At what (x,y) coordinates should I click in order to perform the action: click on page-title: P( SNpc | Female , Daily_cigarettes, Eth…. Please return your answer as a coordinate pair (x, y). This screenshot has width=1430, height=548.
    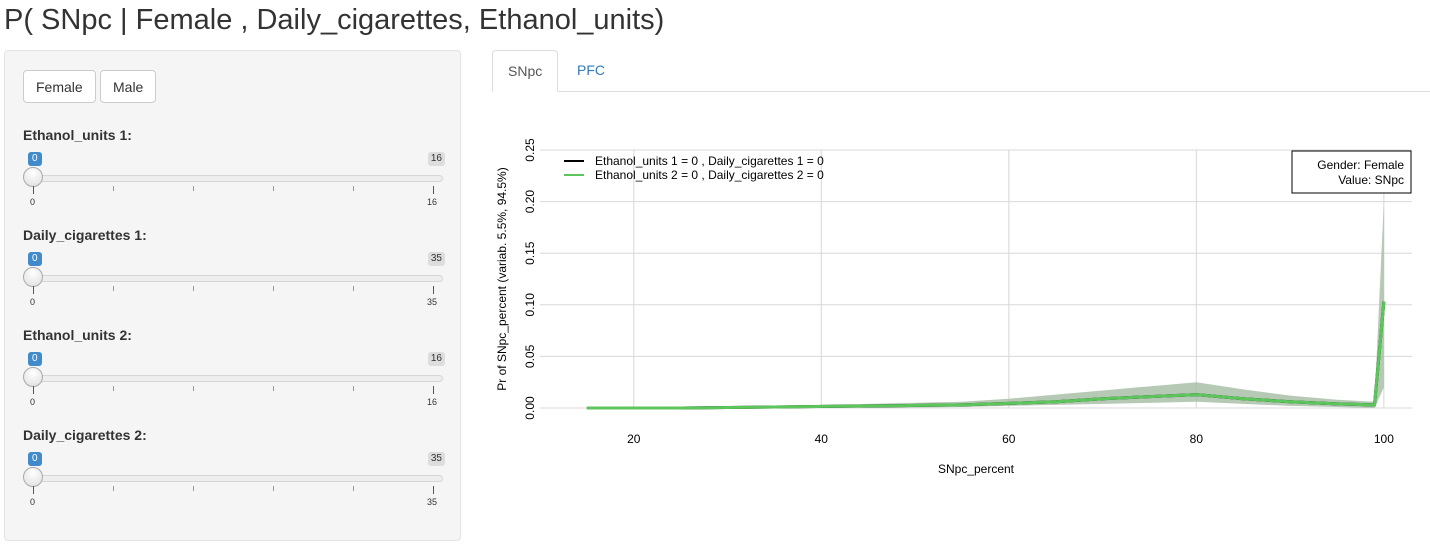
    Looking at the image, I should click on (334, 20).